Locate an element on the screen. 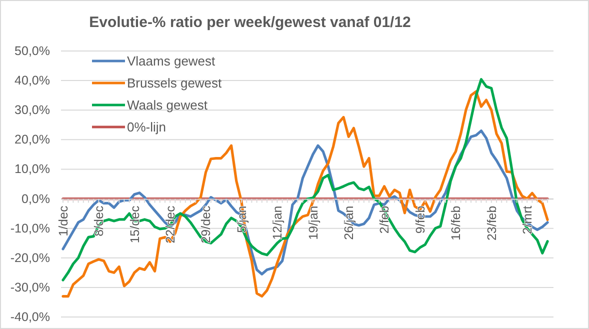  x-tick-label: 19/jan is located at coordinates (313, 223).